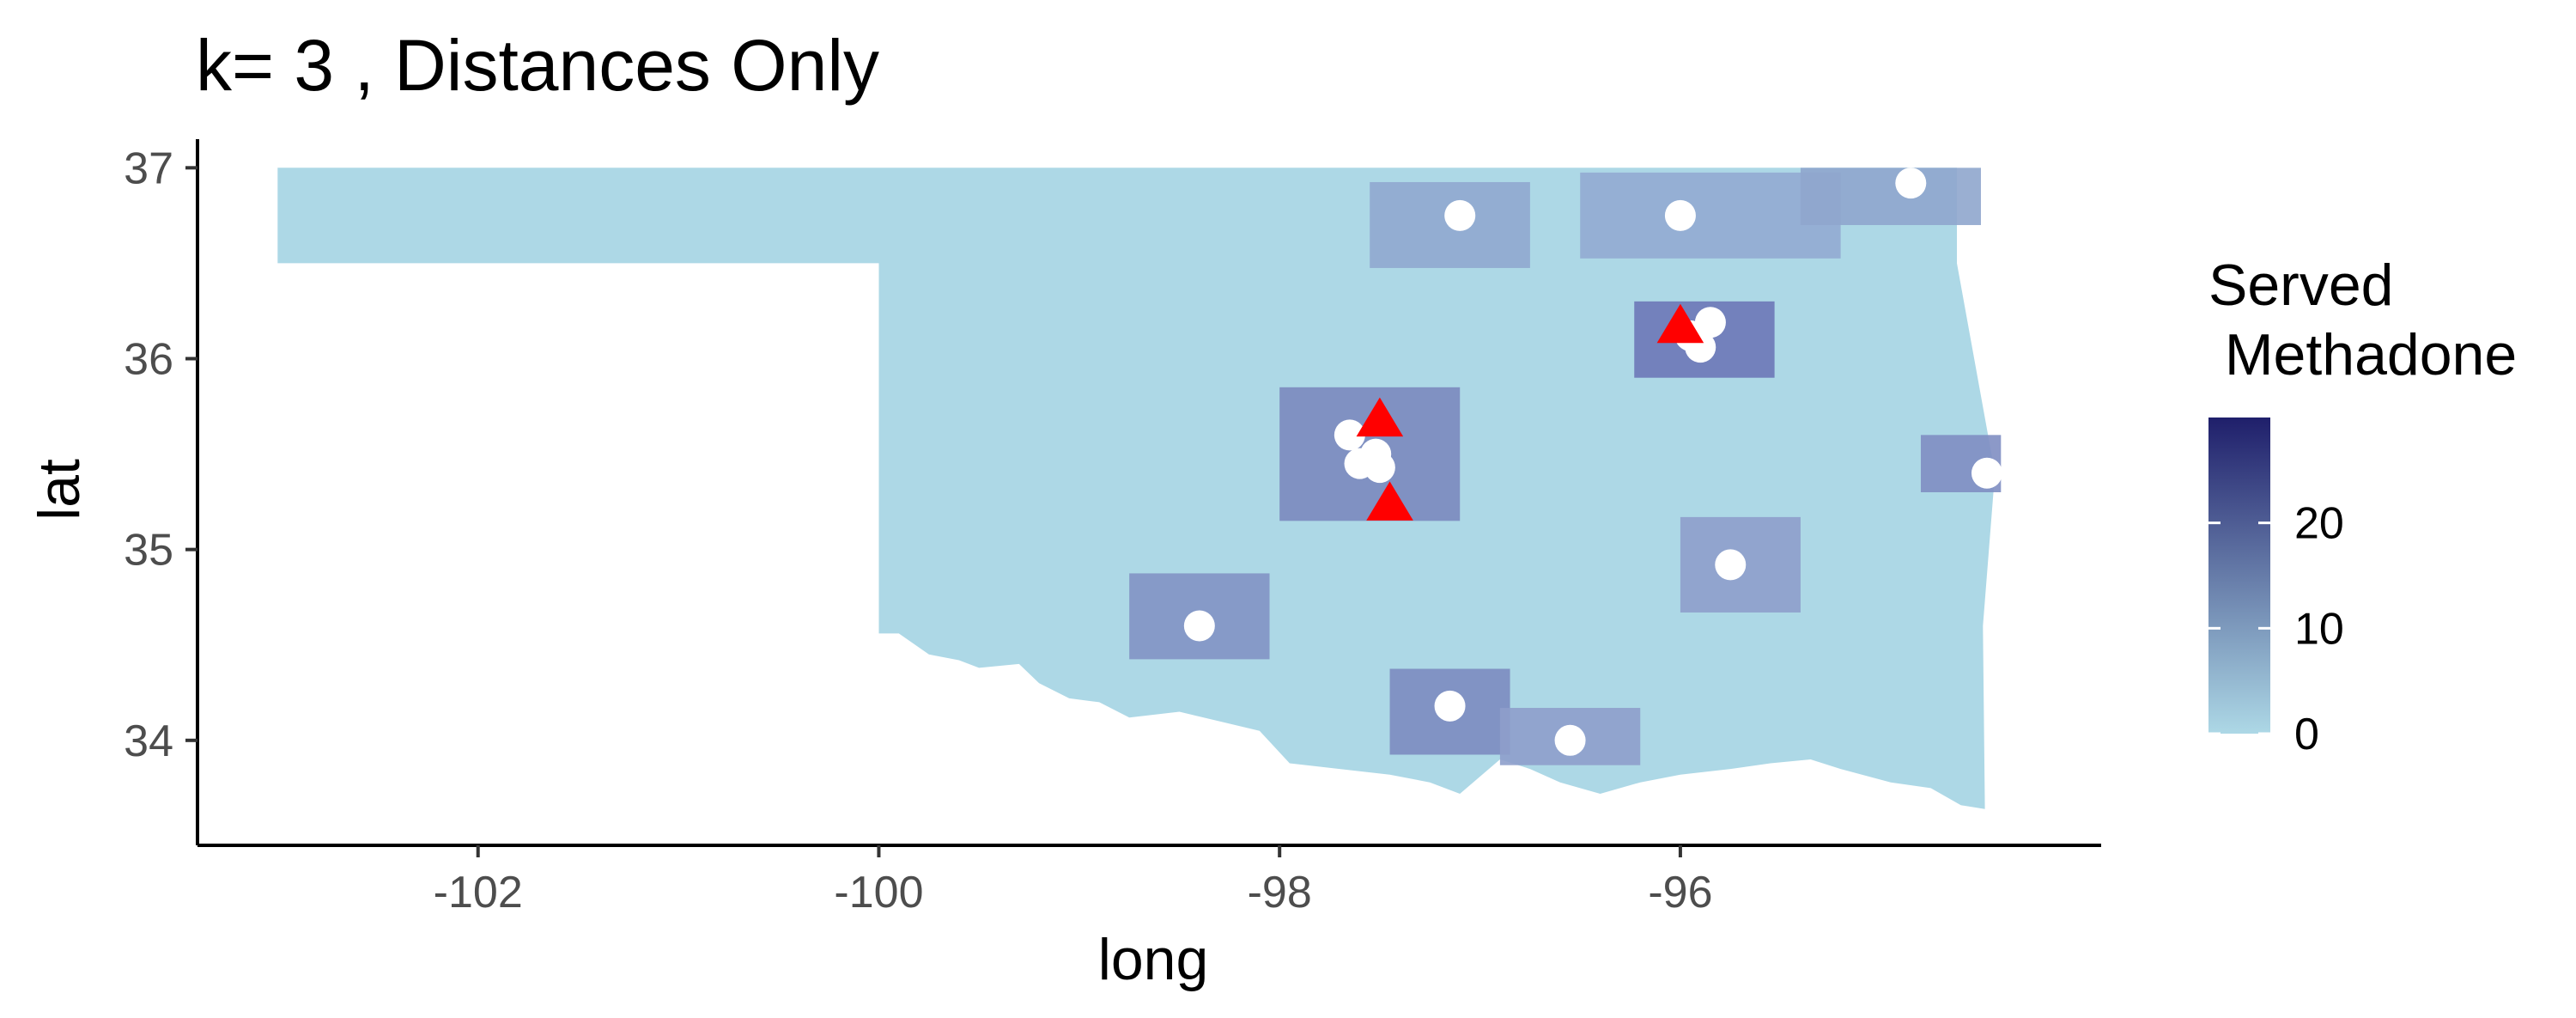 Image resolution: width=2576 pixels, height=1018 pixels. Describe the element at coordinates (2319, 629) in the screenshot. I see `legend-label-2: 10` at that location.